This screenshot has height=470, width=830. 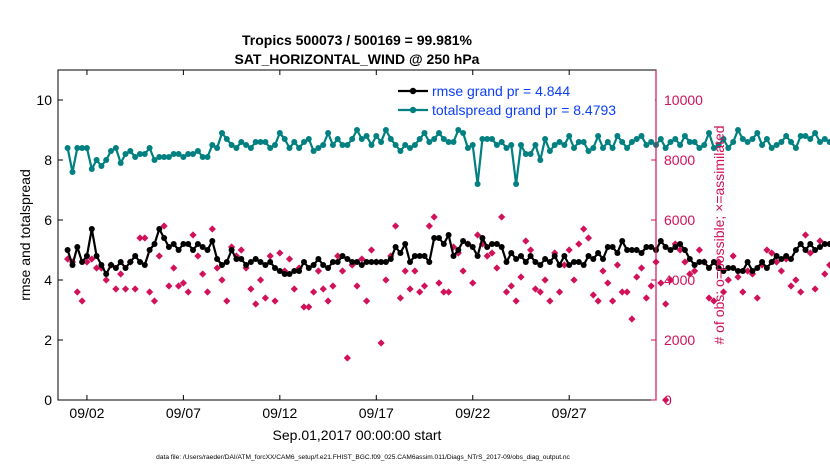 What do you see at coordinates (666, 400) in the screenshot?
I see `obs-possible-marker` at bounding box center [666, 400].